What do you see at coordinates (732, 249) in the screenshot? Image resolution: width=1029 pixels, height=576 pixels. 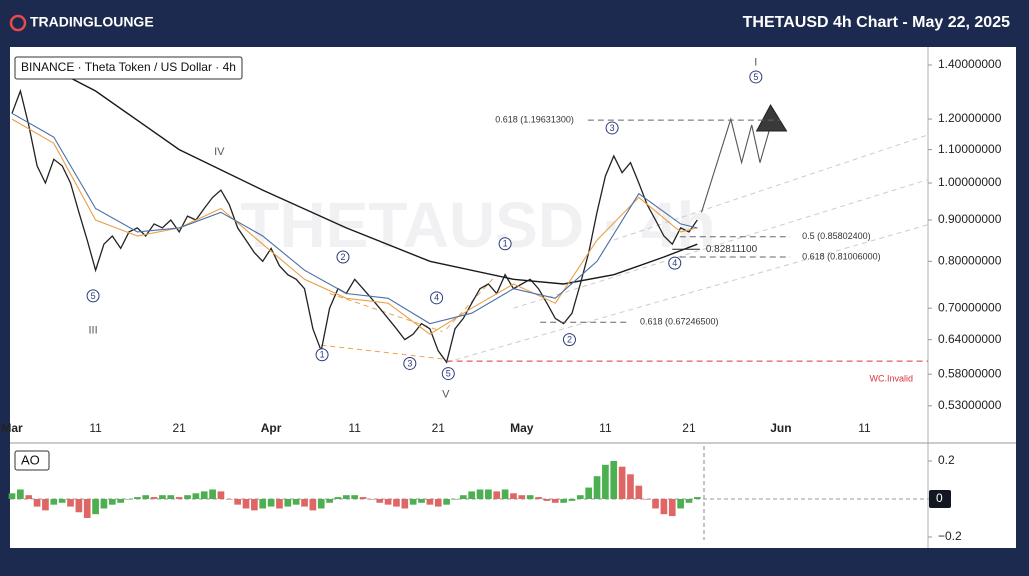 I see `level-label: 0.82811100` at bounding box center [732, 249].